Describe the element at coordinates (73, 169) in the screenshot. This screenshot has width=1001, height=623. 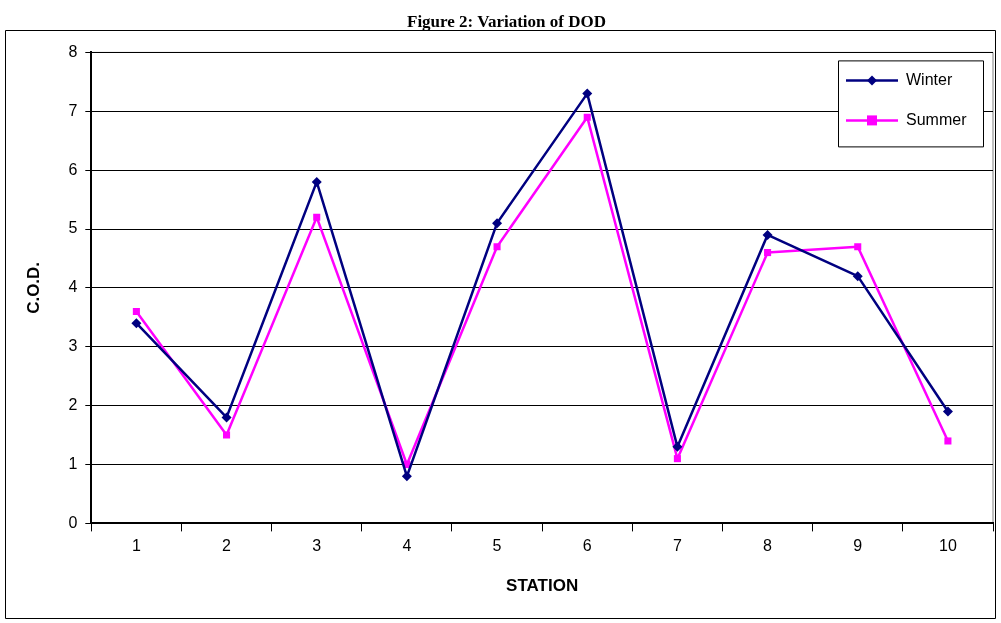
I see `y-tick-label: 6` at that location.